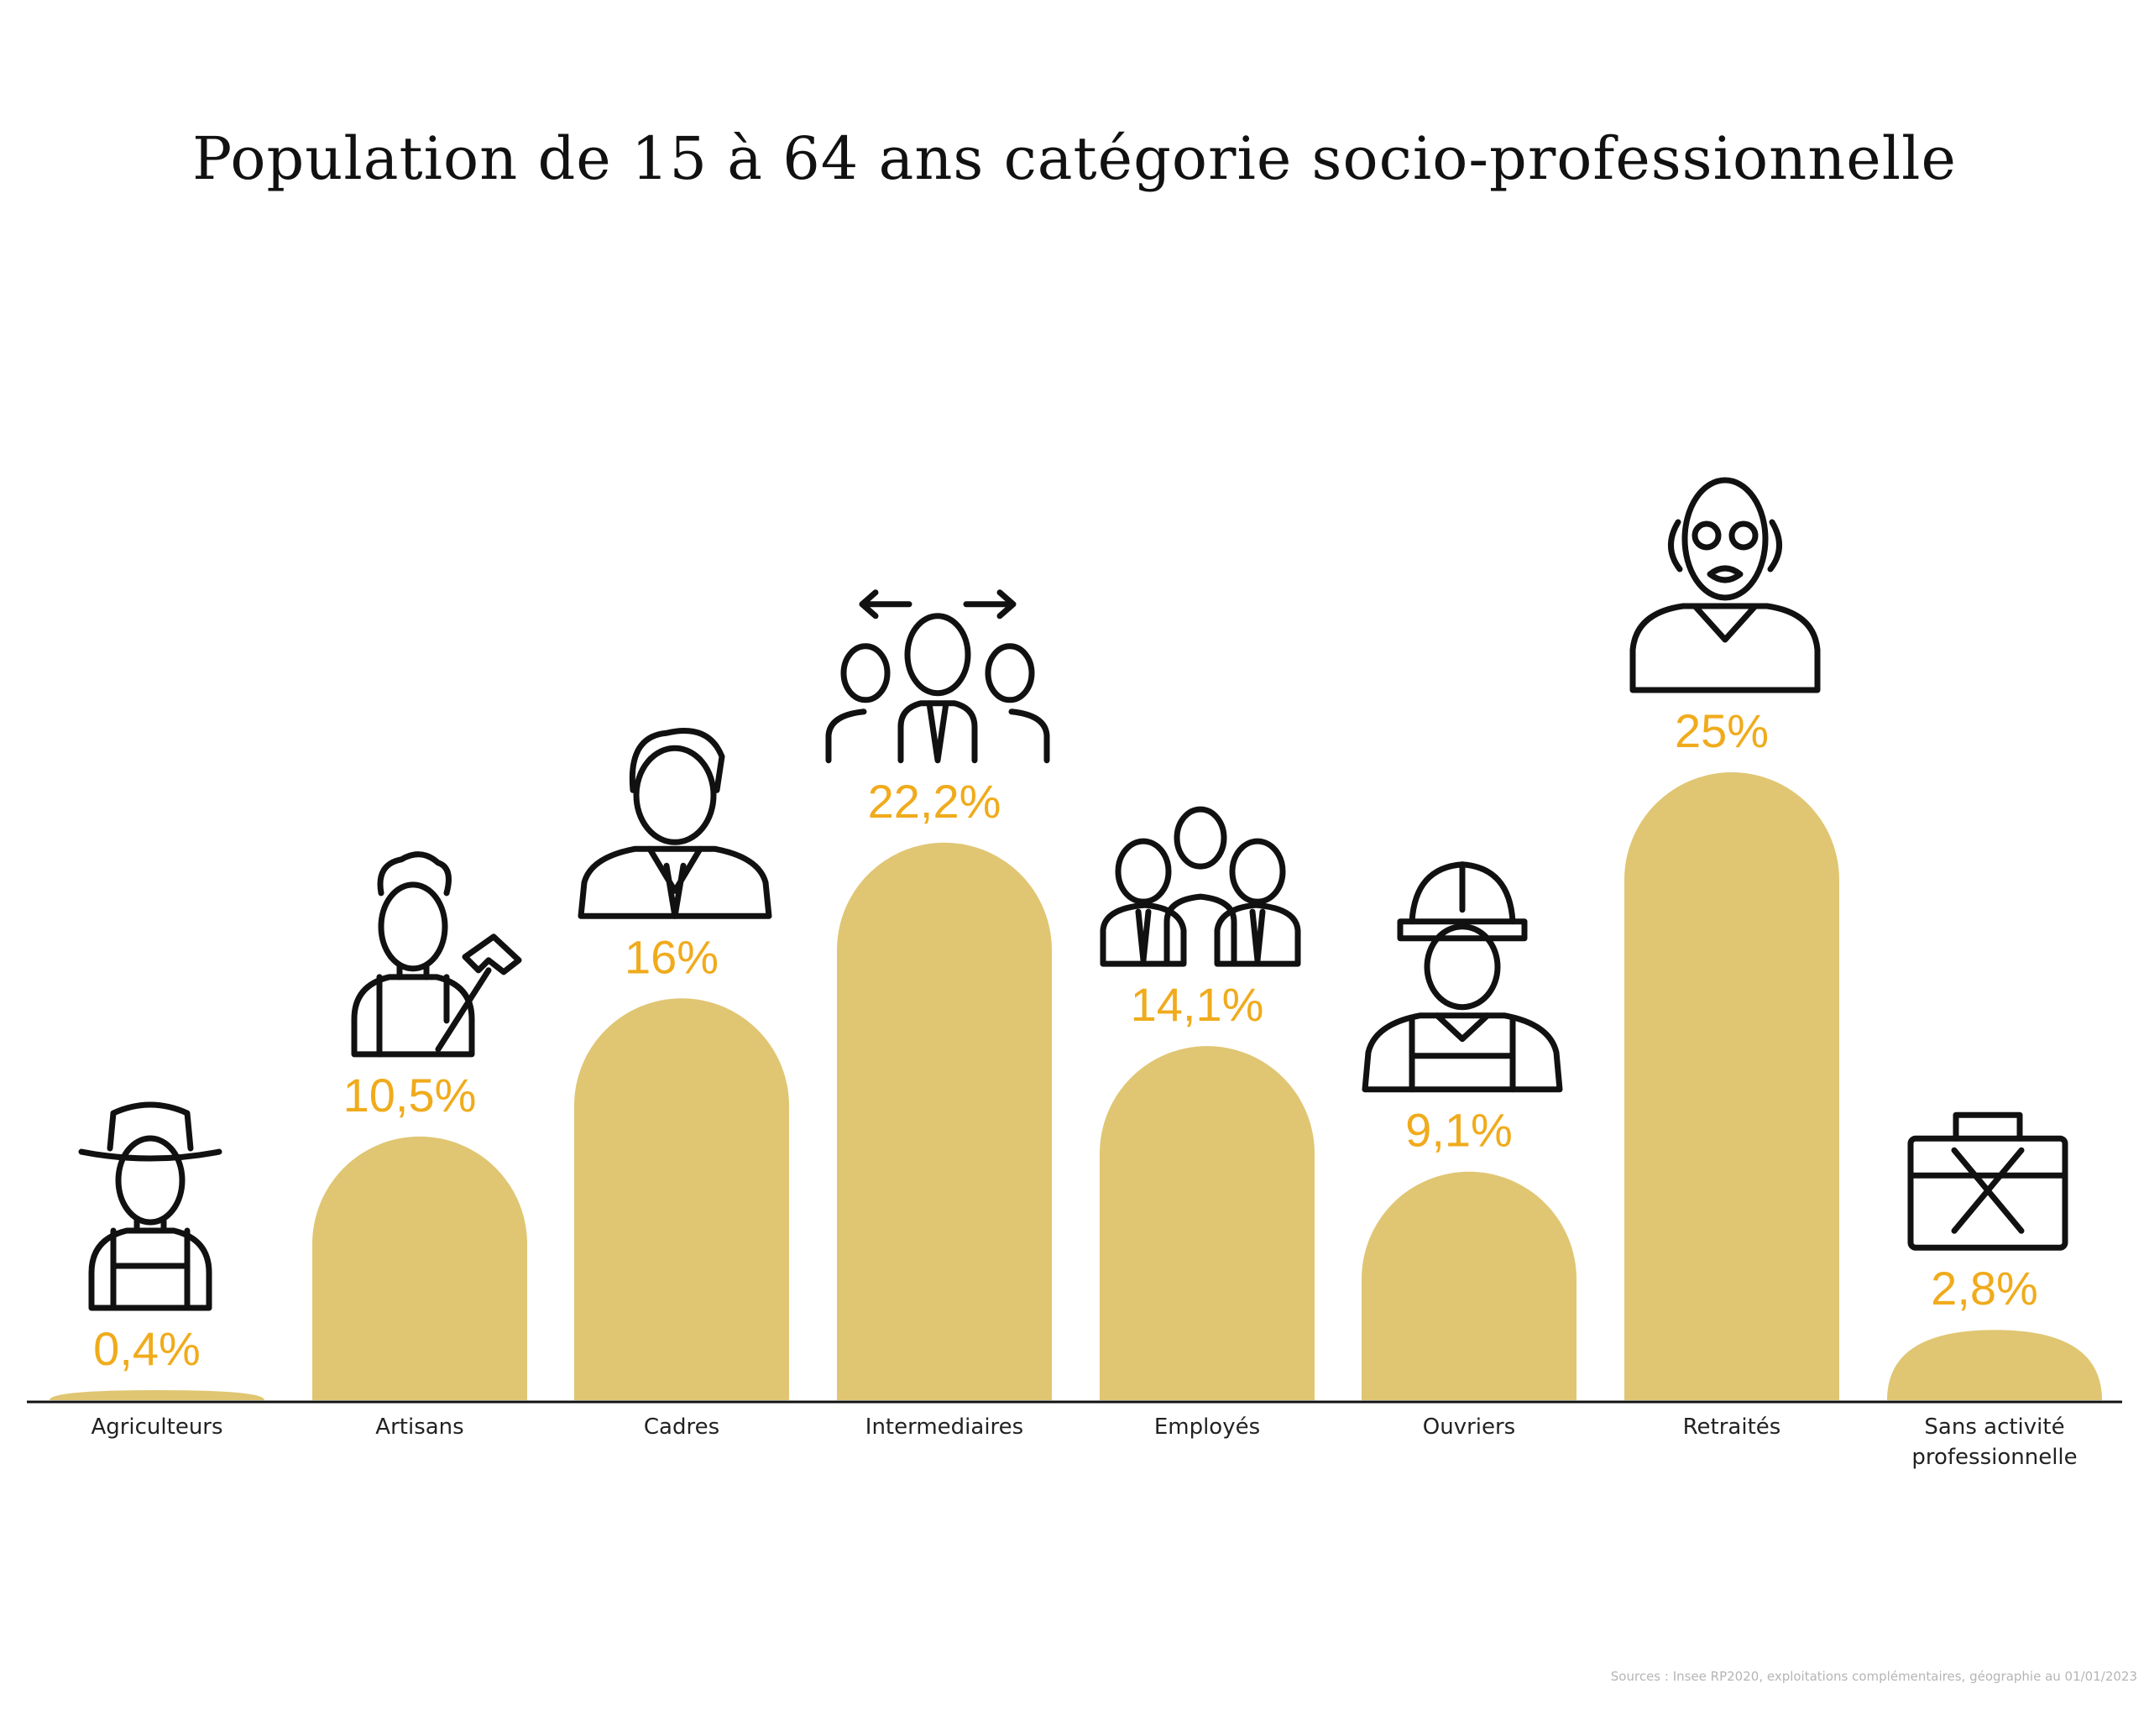 The width and height of the screenshot is (2149, 1736). Describe the element at coordinates (1207, 1427) in the screenshot. I see `category-label: Employés` at that location.